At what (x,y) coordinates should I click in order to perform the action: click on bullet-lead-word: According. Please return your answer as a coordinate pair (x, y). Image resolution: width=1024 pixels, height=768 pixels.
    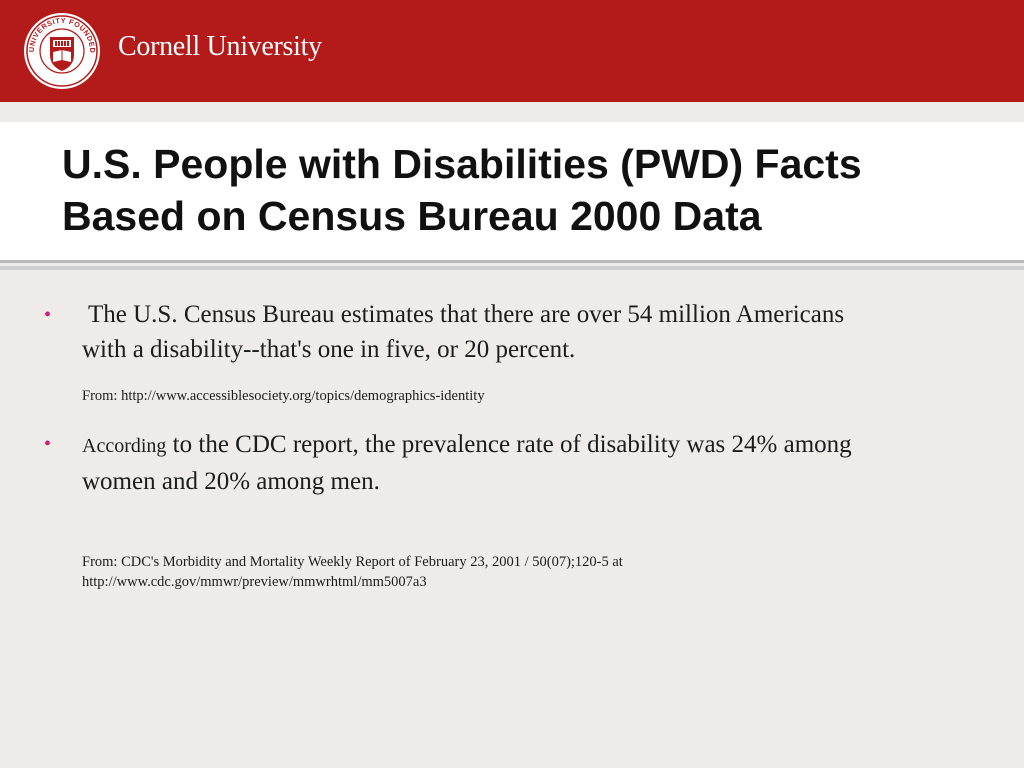
    Looking at the image, I should click on (124, 446).